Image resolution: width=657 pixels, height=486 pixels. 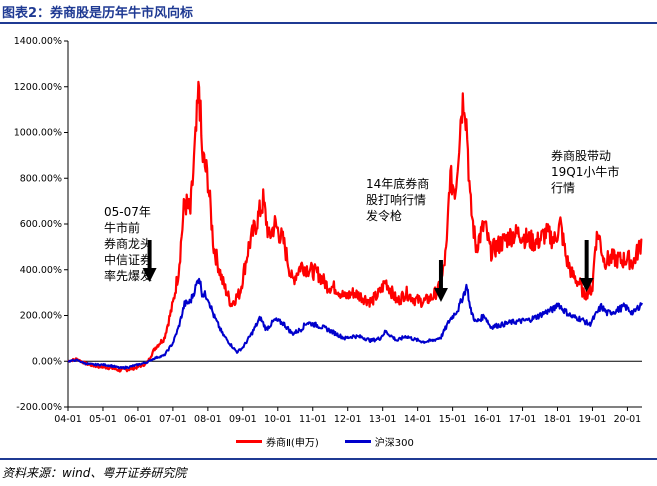 What do you see at coordinates (398, 200) in the screenshot?
I see `annotation-2014-kickoff: 14年底券商 股打响行情 发令枪` at bounding box center [398, 200].